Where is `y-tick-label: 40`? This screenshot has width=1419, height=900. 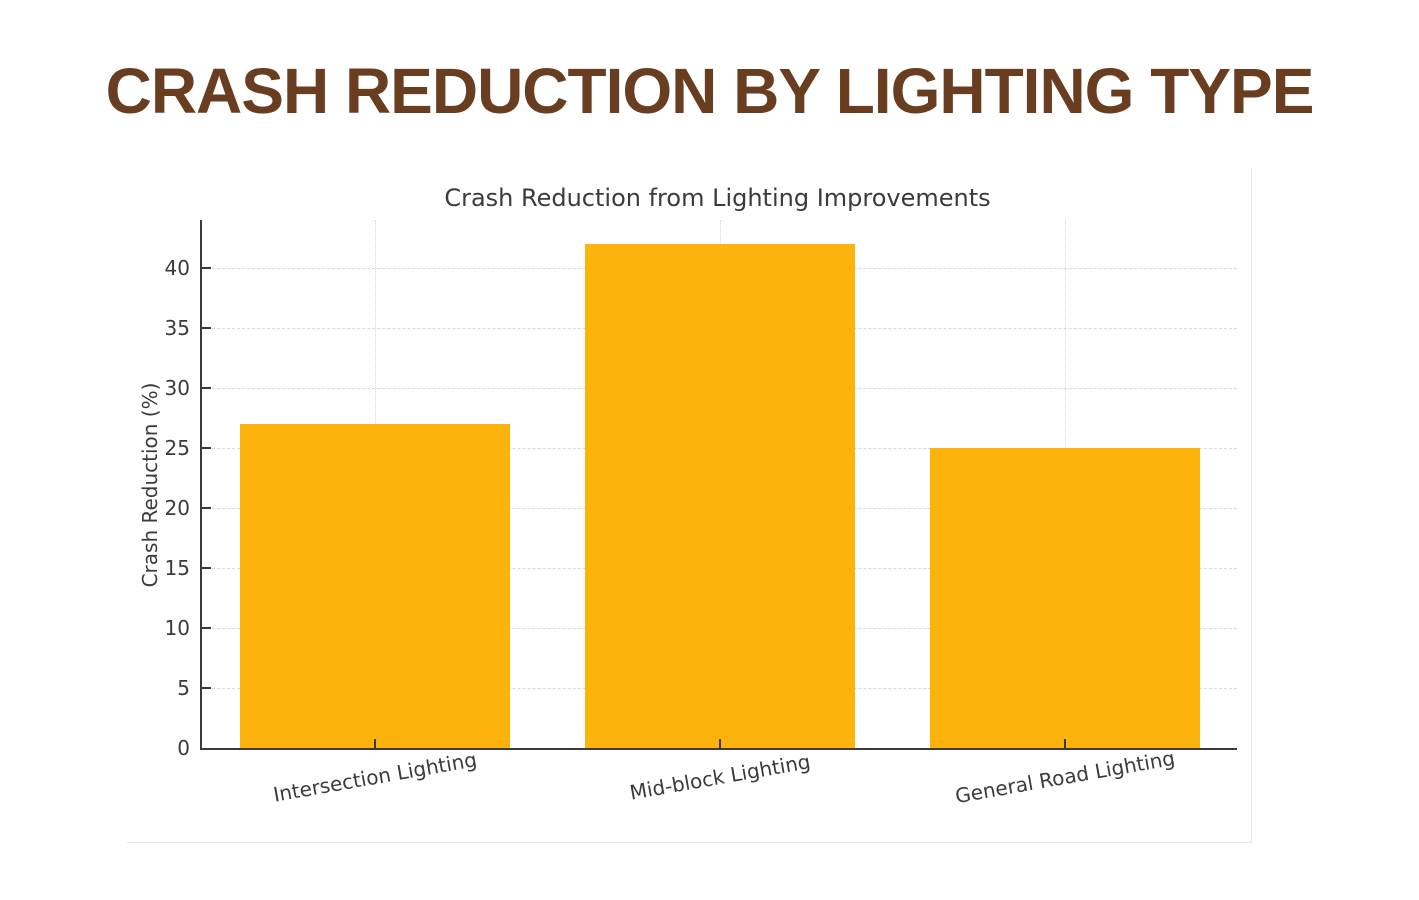
y-tick-label: 40 is located at coordinates (177, 268).